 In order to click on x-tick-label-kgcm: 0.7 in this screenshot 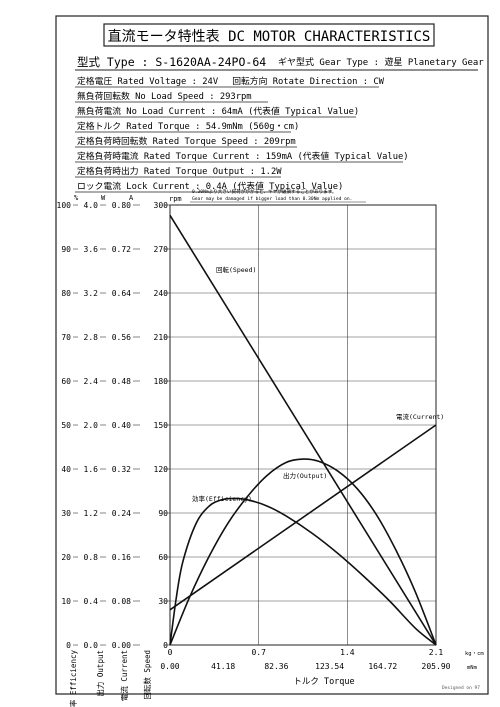, I will do `click(258, 652)`.